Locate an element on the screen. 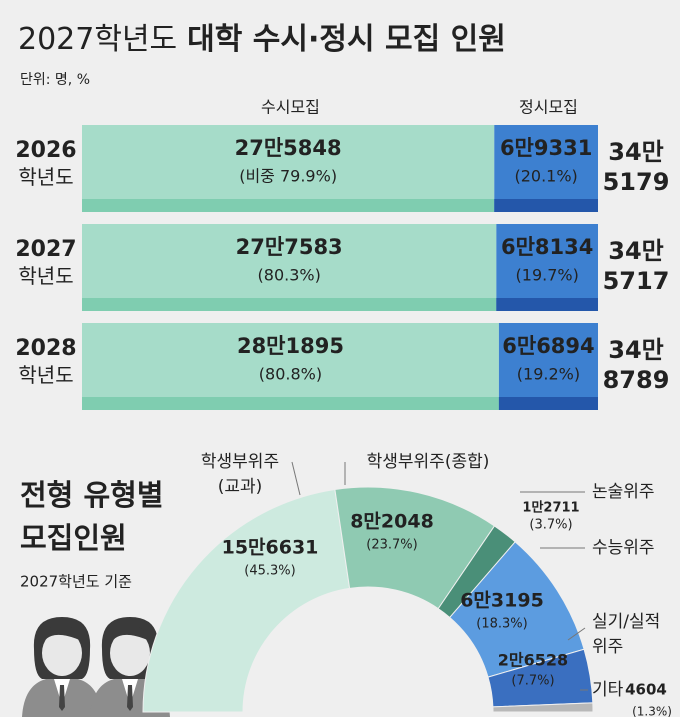 Image resolution: width=680 pixels, height=717 pixels. title: 2027학년도 대학 수시·정시 모집 인원 is located at coordinates (262, 39).